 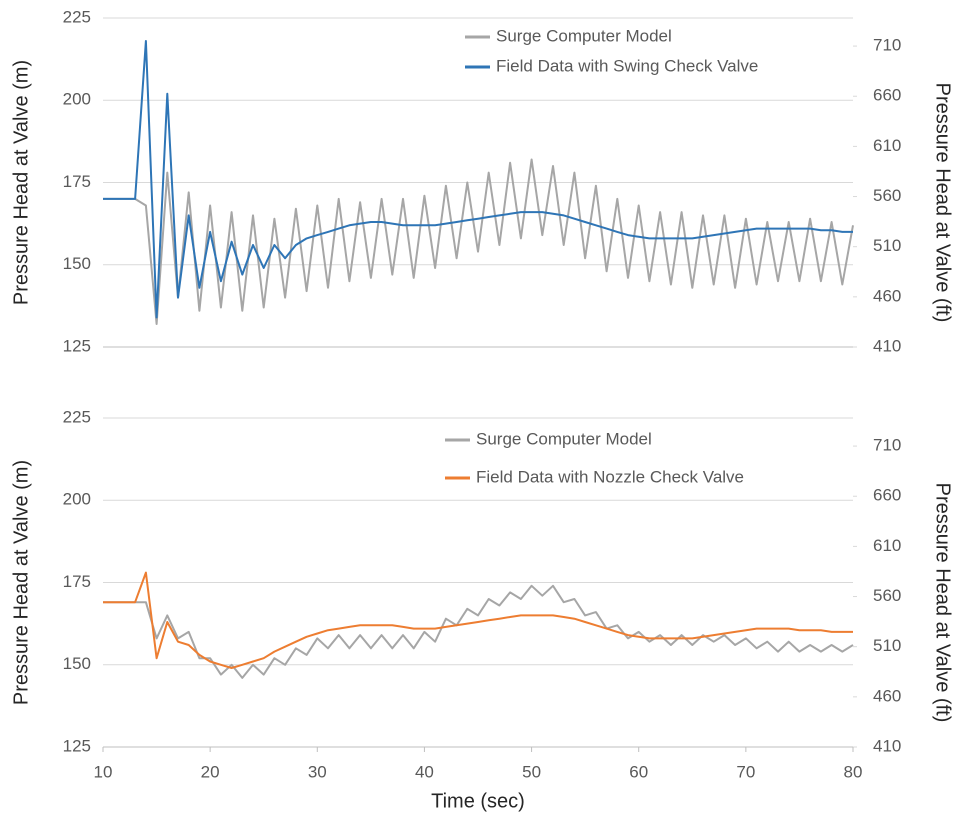 What do you see at coordinates (638, 771) in the screenshot?
I see `x-tick-label: 60` at bounding box center [638, 771].